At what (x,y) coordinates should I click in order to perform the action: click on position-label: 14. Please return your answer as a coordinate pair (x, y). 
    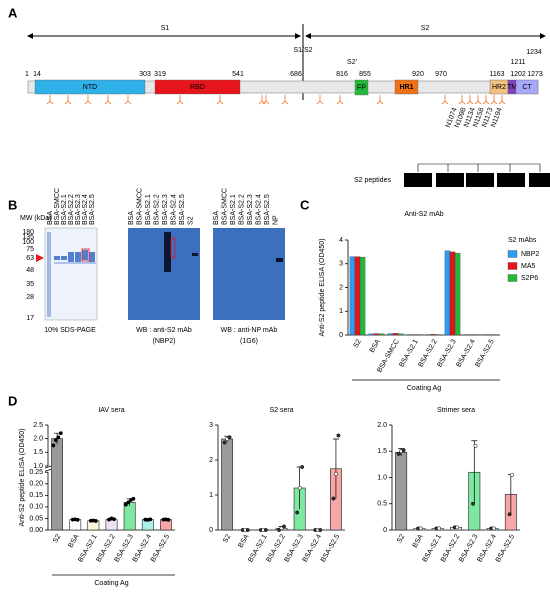
    Looking at the image, I should click on (37, 74).